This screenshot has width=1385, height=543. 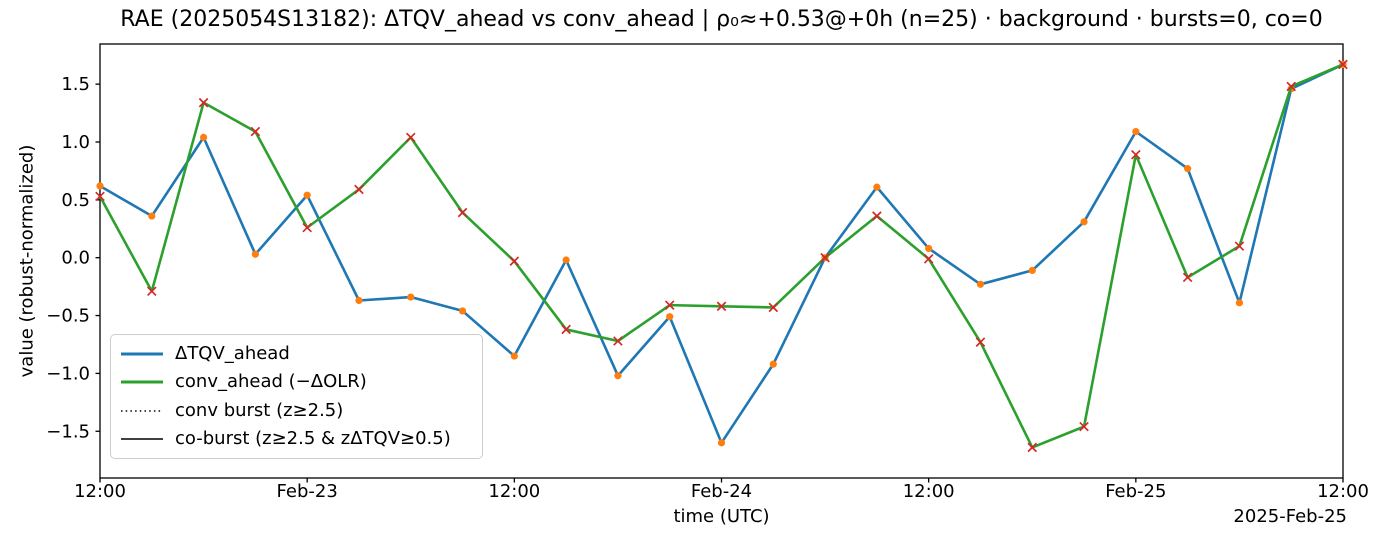 What do you see at coordinates (75, 200) in the screenshot?
I see `y-tick-label: 0.5` at bounding box center [75, 200].